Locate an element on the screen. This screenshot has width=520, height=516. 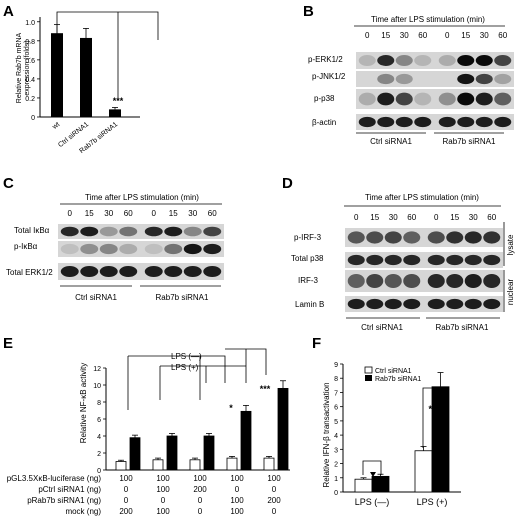
panel-d-group-rab7b: Rab7b siRNA1 is located at coordinates (462, 327).